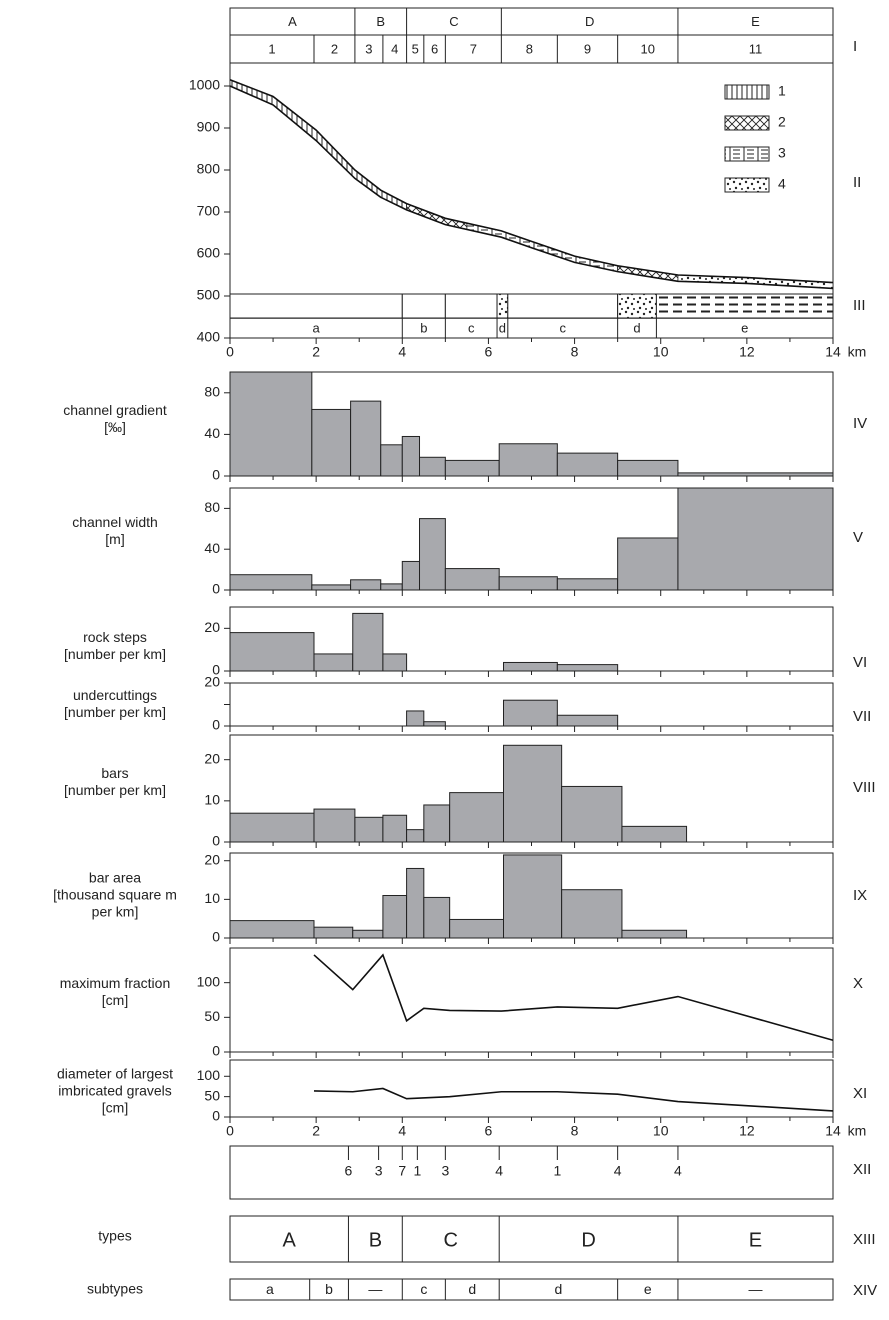  What do you see at coordinates (270, 1289) in the screenshot?
I see `subtype-label: a` at bounding box center [270, 1289].